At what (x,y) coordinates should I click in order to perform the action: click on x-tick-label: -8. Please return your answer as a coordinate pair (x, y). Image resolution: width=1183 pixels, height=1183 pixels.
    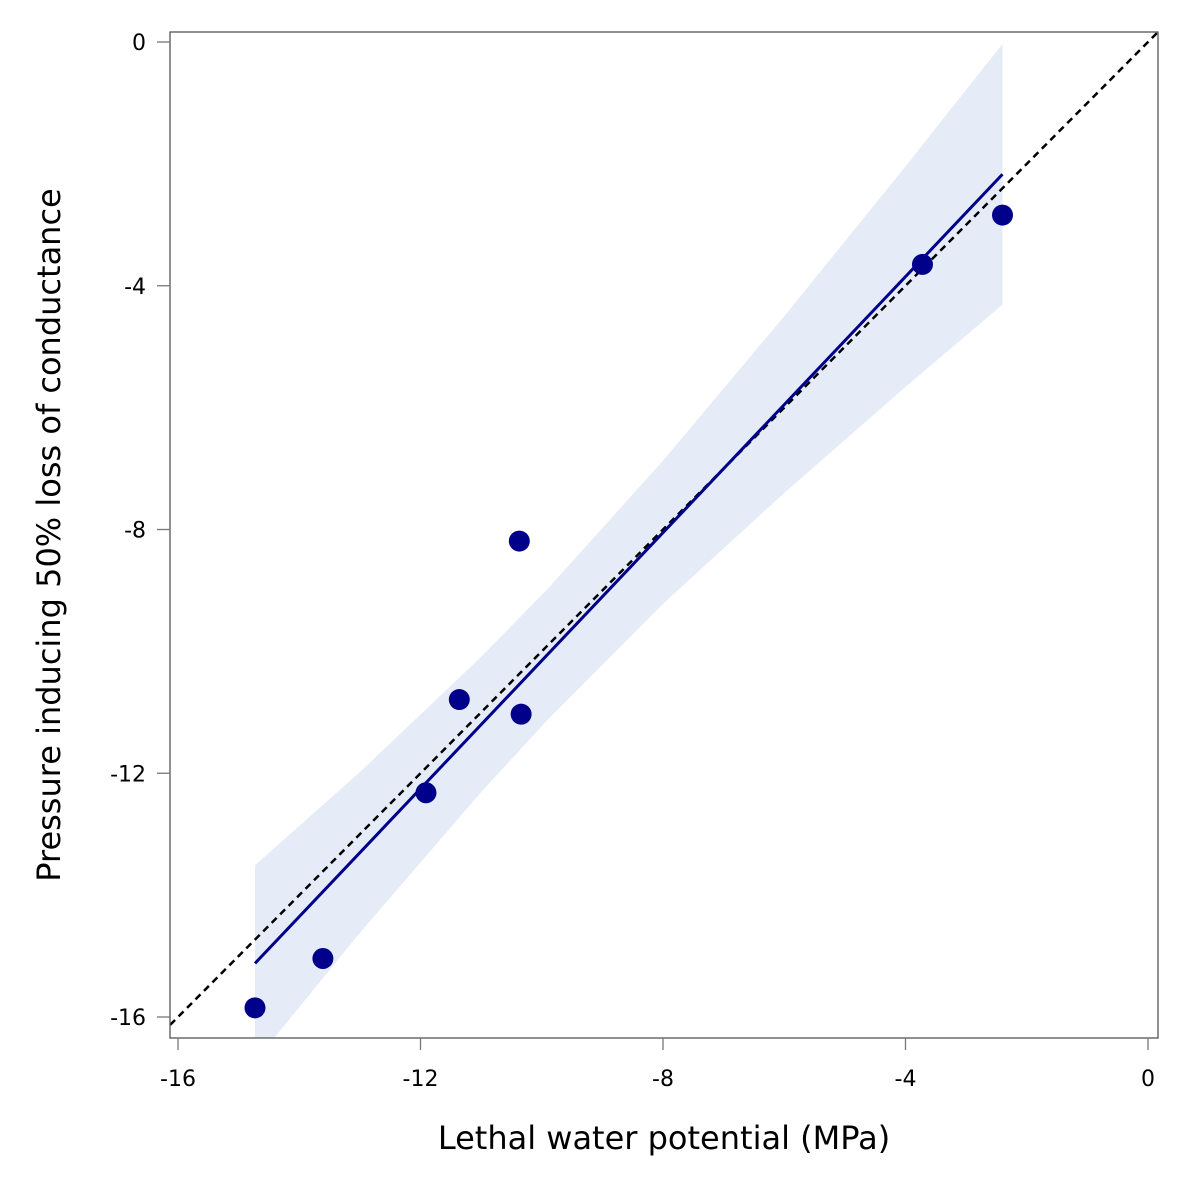
    Looking at the image, I should click on (663, 1079).